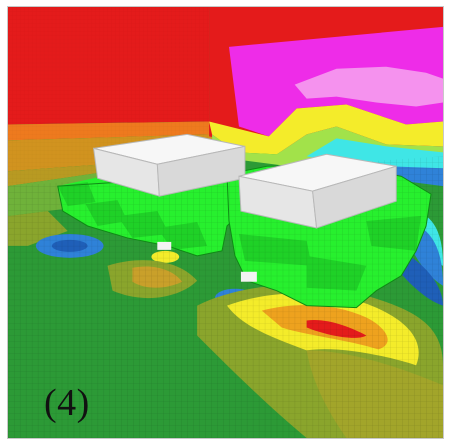  Describe the element at coordinates (67, 403) in the screenshot. I see `panel-label: (4)` at that location.